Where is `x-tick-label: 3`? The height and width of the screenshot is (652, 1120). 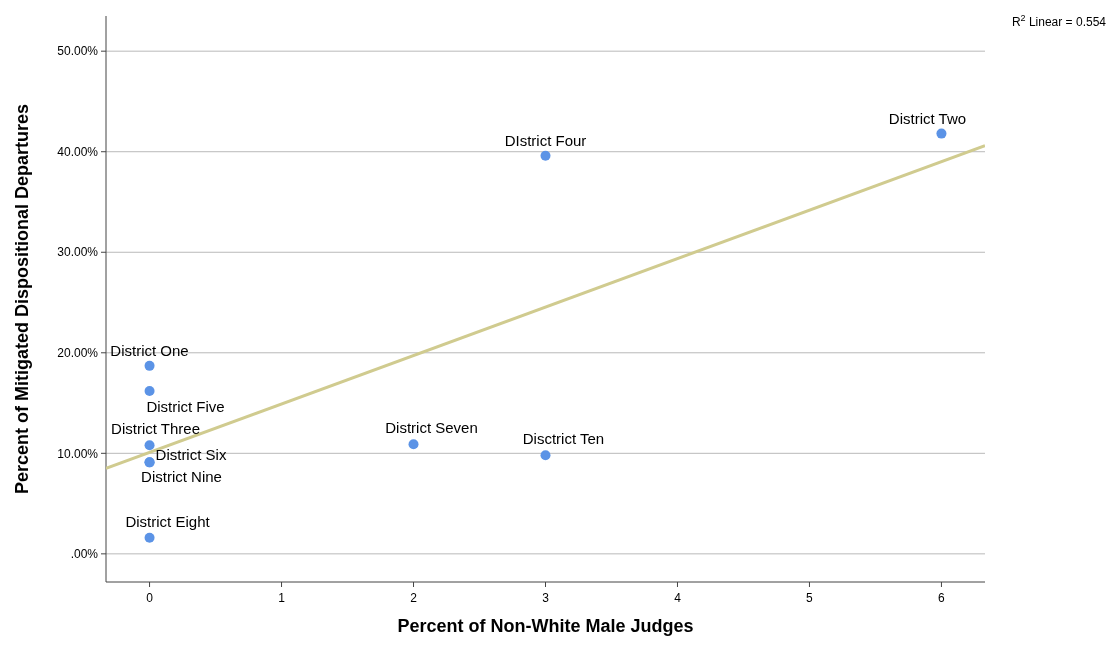 x-tick-label: 3 is located at coordinates (546, 598).